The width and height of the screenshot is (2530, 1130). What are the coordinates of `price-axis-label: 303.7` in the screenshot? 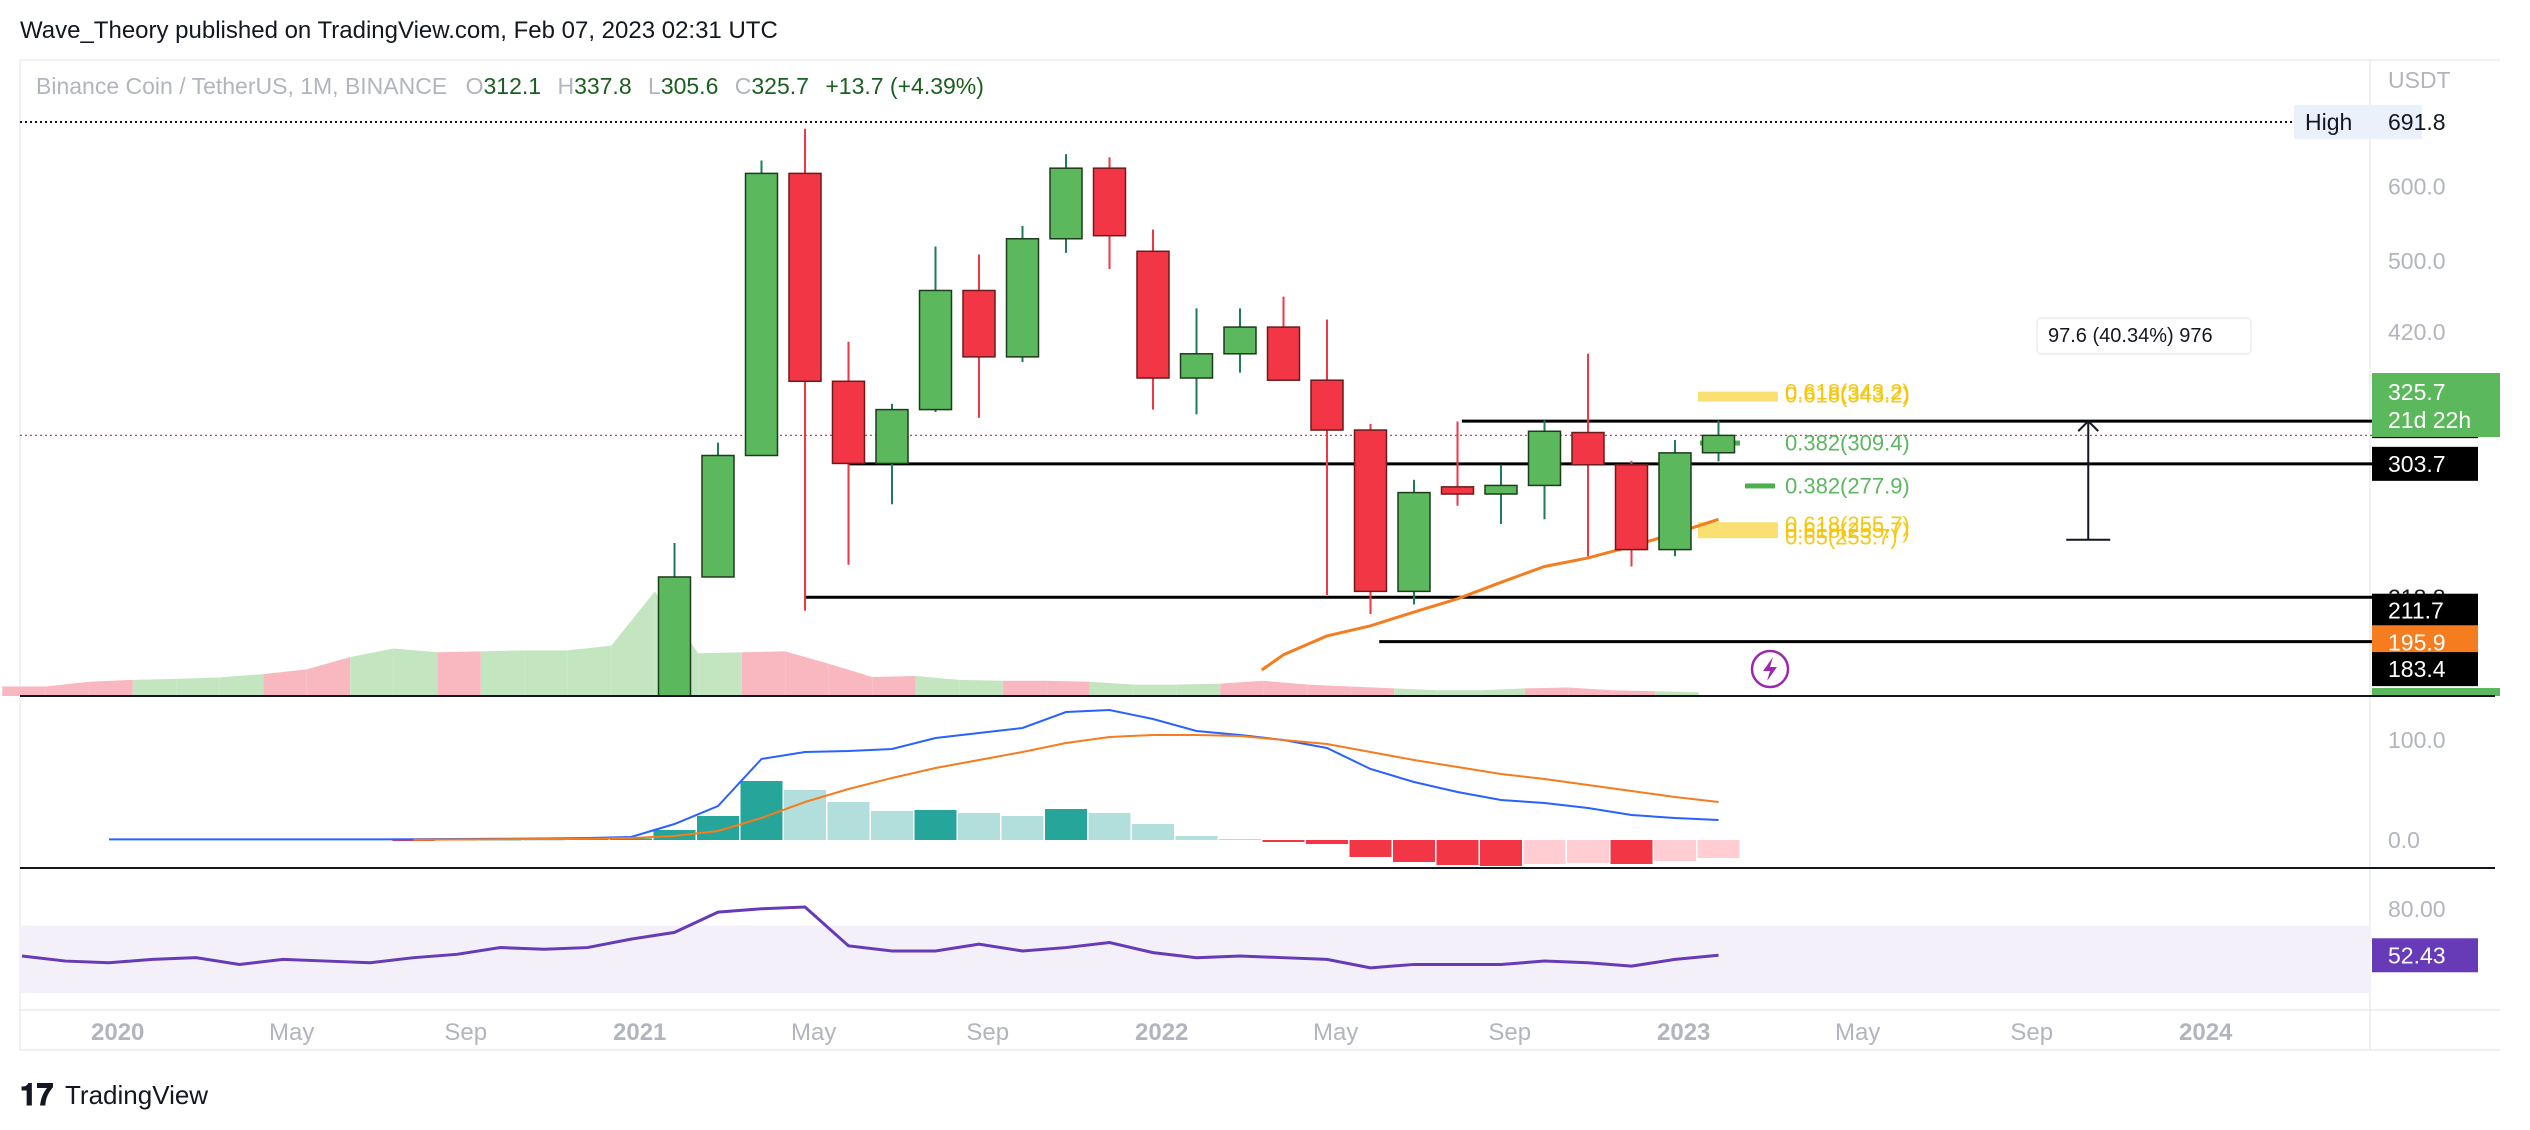 It's located at (2417, 464).